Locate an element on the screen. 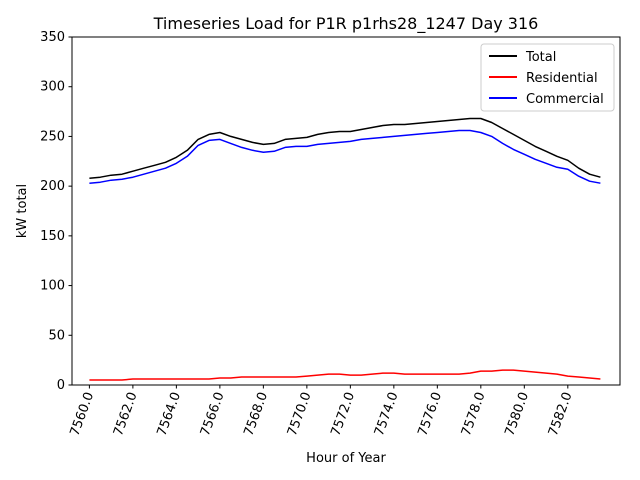  x-tick-label: 7568.0 is located at coordinates (256, 414).